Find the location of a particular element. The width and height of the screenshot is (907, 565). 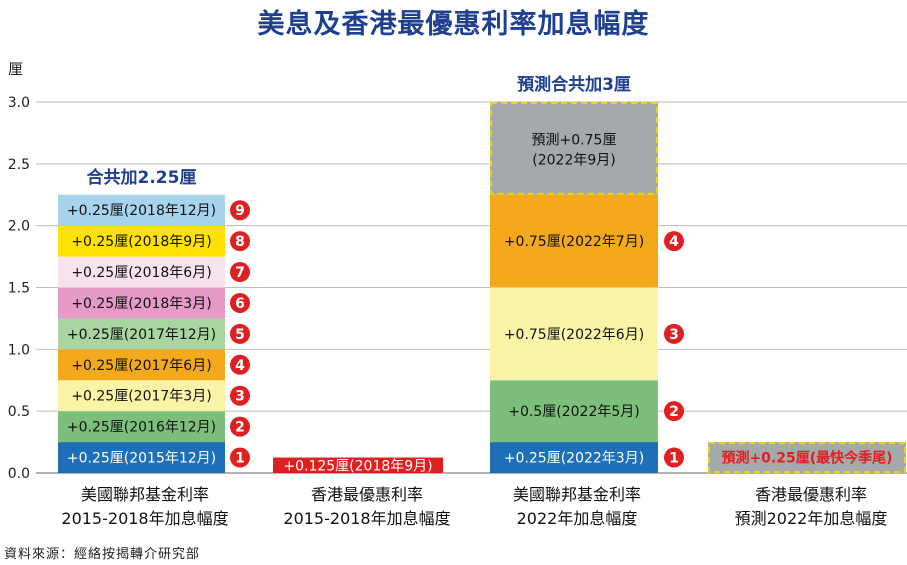

category-label-us-2015-2018: 美國聯邦基金利率 2015-2018年加息幅度 is located at coordinates (145, 507).